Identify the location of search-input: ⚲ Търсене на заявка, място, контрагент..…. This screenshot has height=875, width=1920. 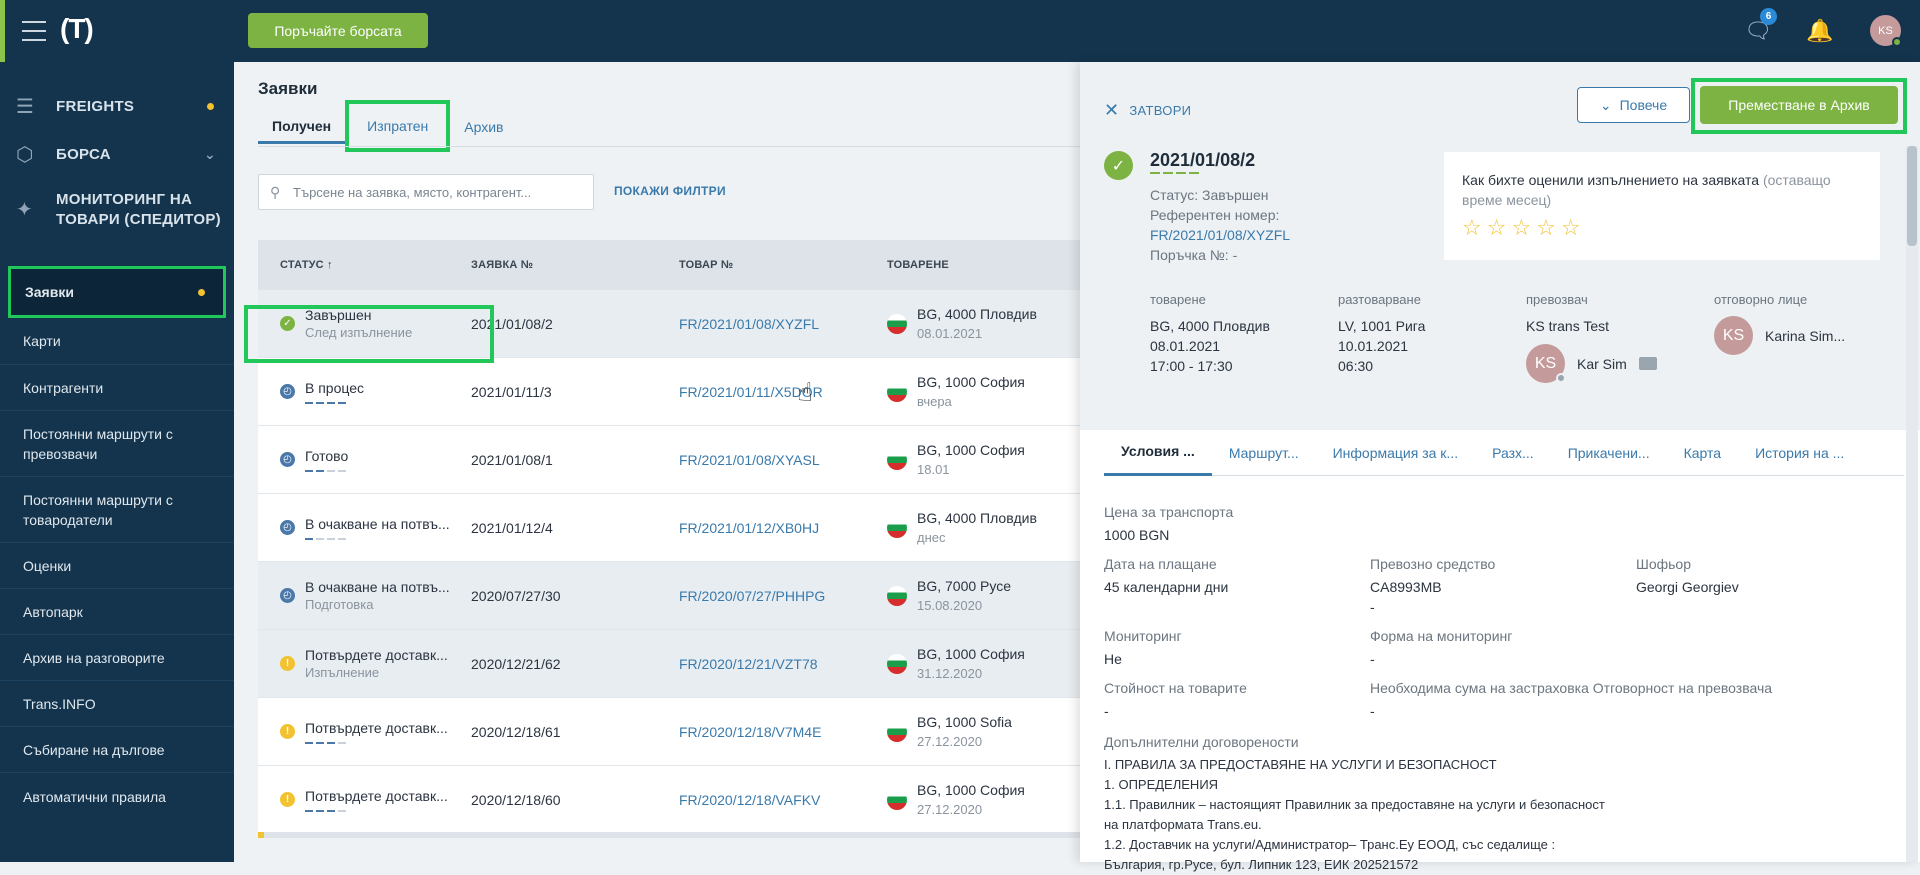
(426, 192).